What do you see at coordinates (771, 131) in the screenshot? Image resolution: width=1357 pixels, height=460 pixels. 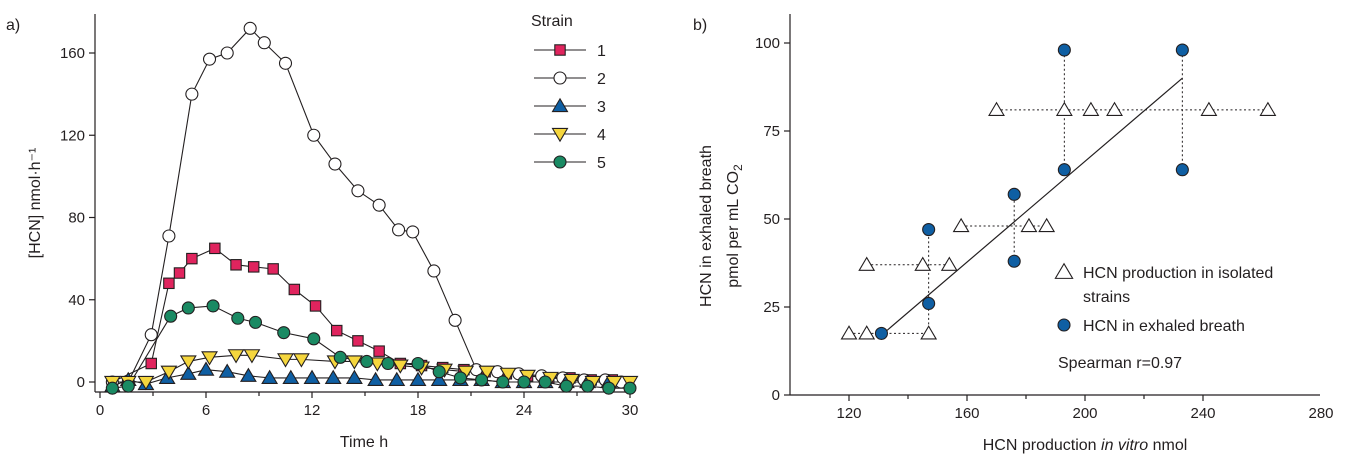 I see `y-tick-label: 75` at bounding box center [771, 131].